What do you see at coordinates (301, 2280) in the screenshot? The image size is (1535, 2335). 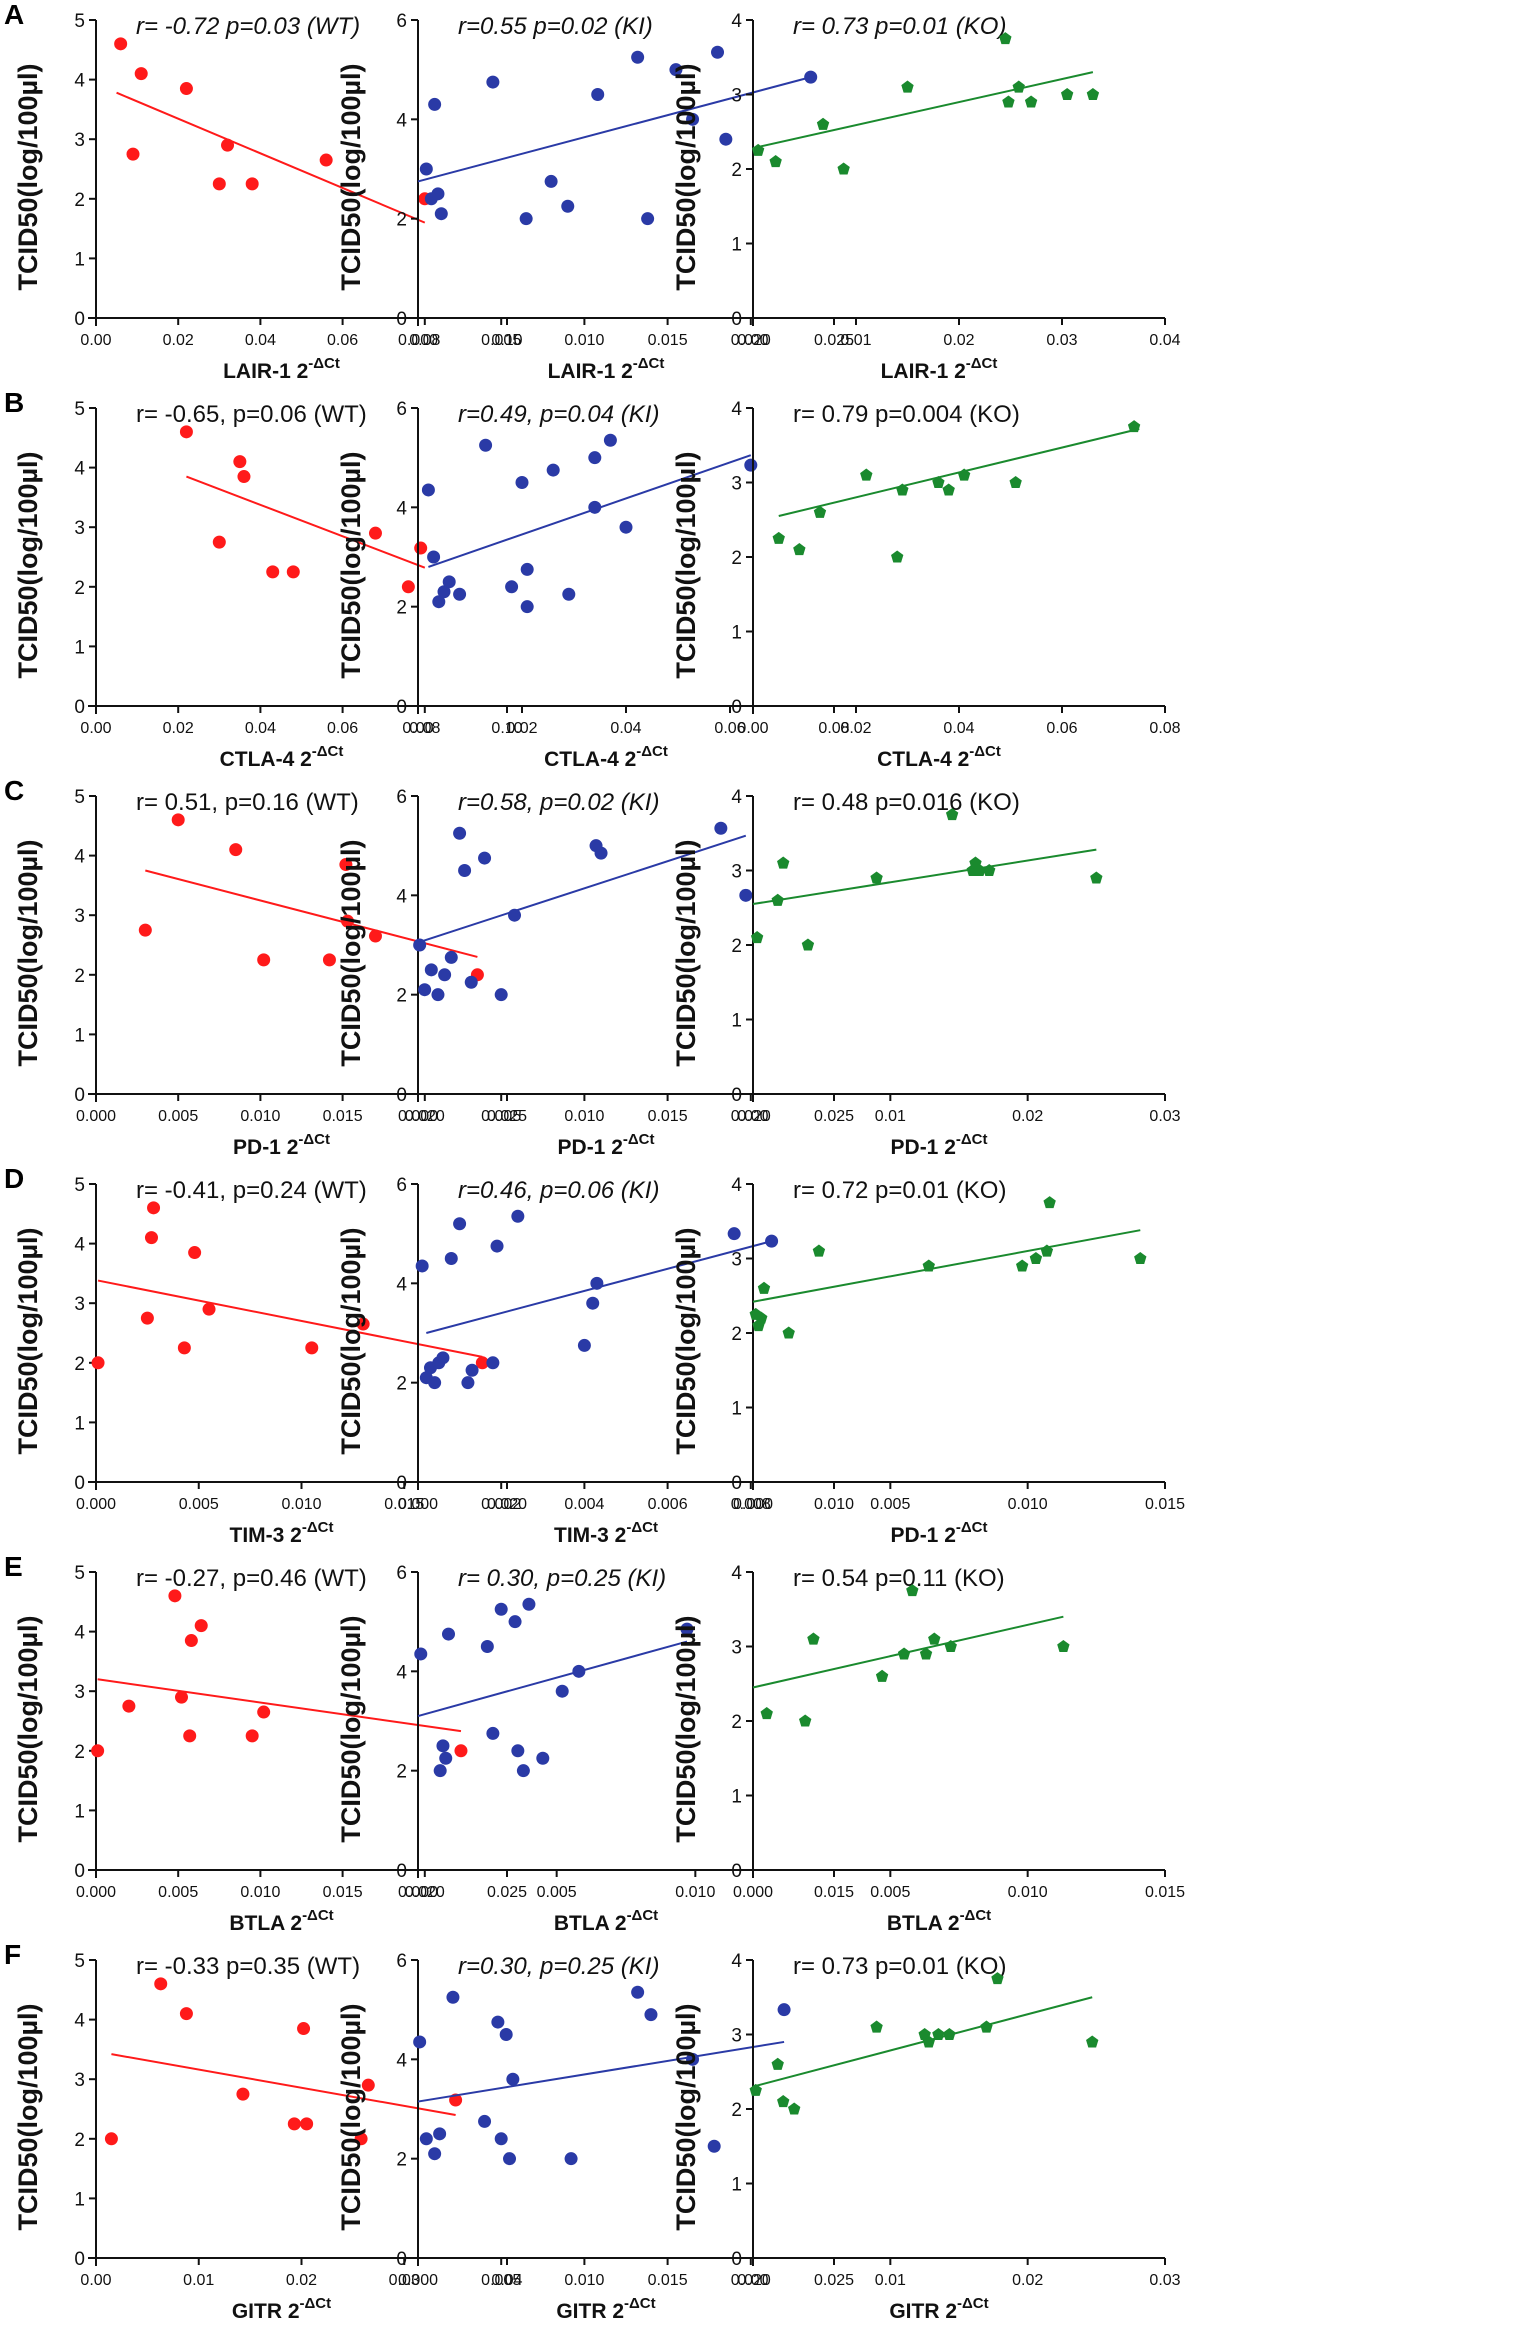 I see `x-tick-label: 0.02` at bounding box center [301, 2280].